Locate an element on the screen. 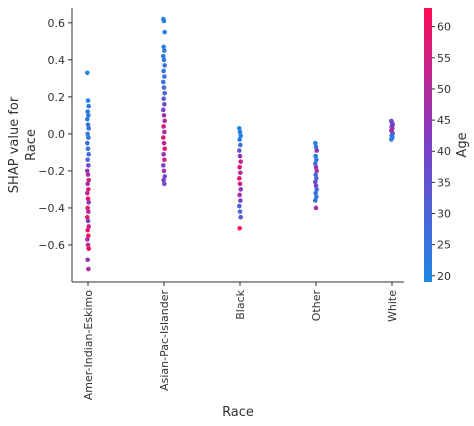 The height and width of the screenshot is (426, 474). colorbar-tick-label: 30 is located at coordinates (444, 214).